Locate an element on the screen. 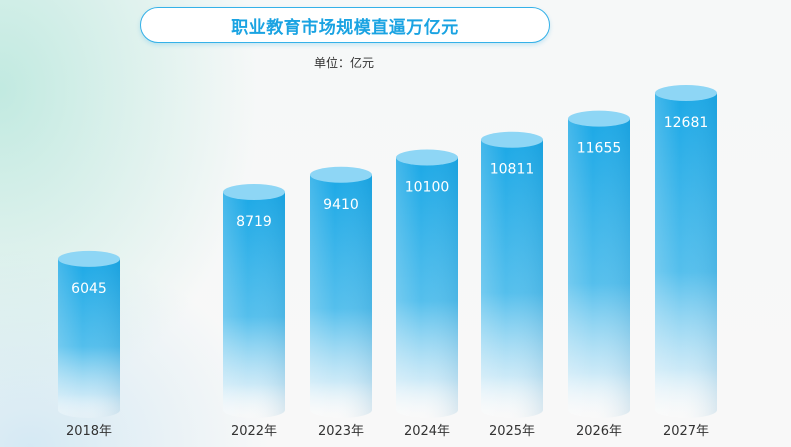  bar-value-label: 12681 is located at coordinates (686, 123).